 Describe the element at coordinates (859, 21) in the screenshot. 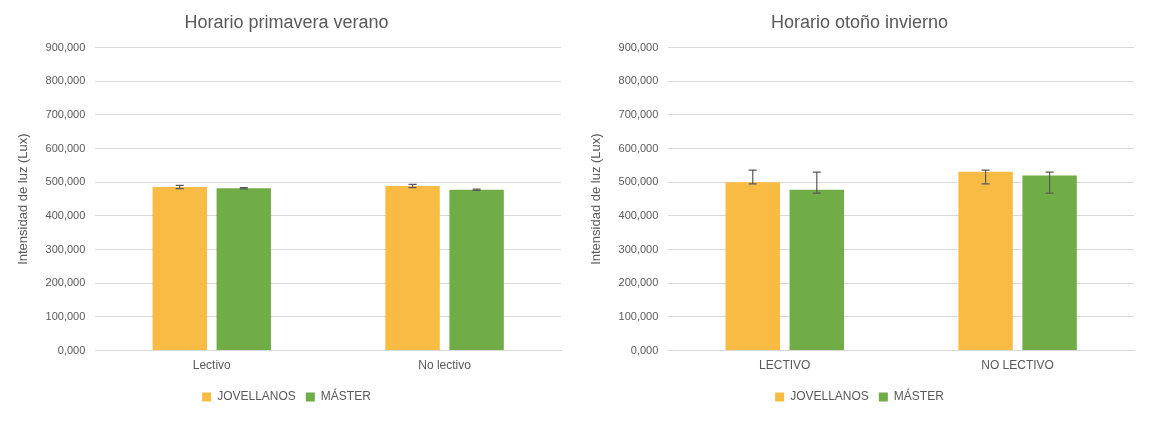

I see `chart-title: Horario otoño invierno` at that location.